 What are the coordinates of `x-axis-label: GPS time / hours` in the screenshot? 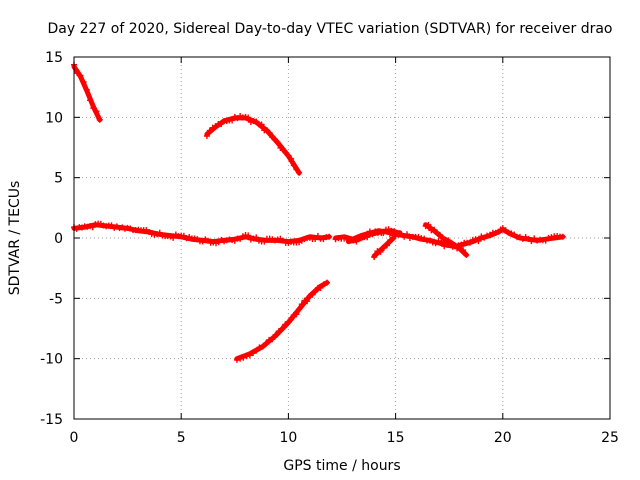 It's located at (341, 466).